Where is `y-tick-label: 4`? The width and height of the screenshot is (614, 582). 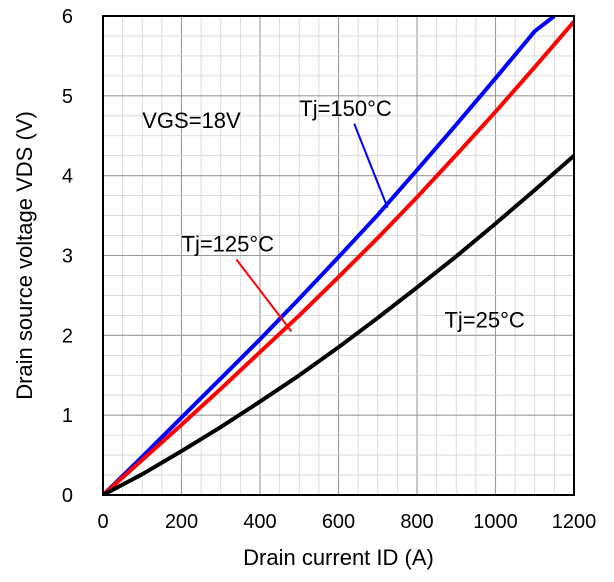 y-tick-label: 4 is located at coordinates (67, 177).